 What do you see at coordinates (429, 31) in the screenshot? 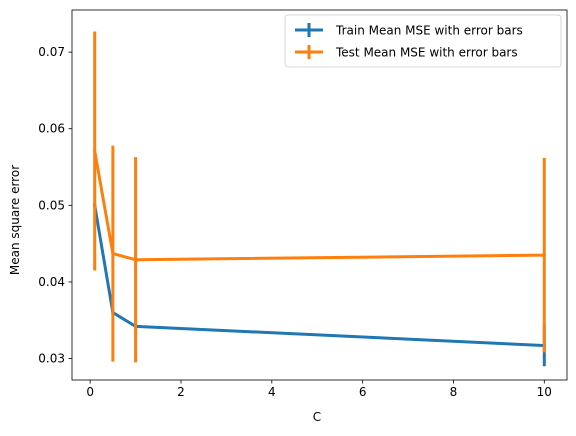
I see `legend-label: Train Mean MSE with error bars` at bounding box center [429, 31].